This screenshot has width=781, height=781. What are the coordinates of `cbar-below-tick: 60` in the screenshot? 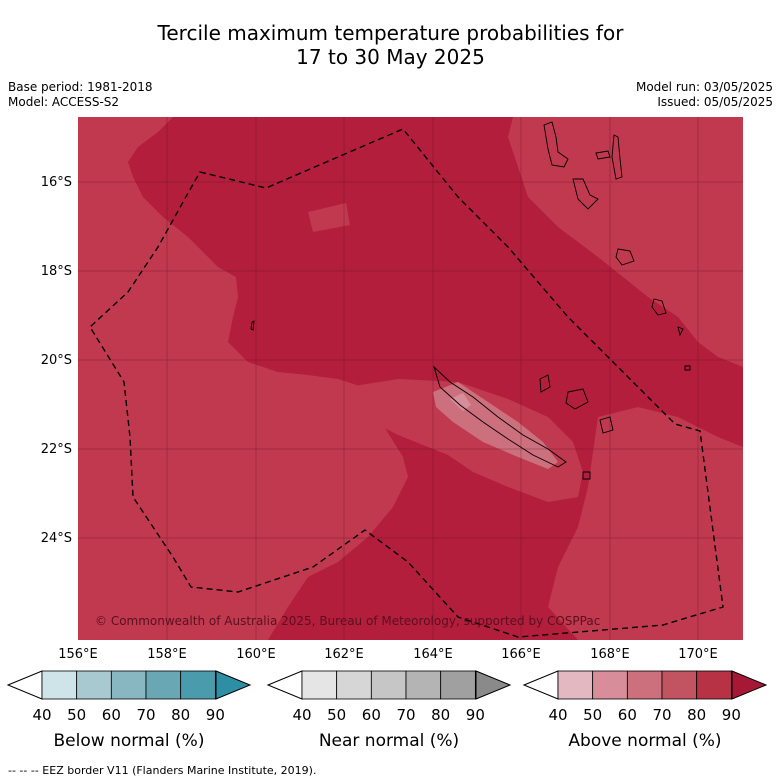 It's located at (111, 715).